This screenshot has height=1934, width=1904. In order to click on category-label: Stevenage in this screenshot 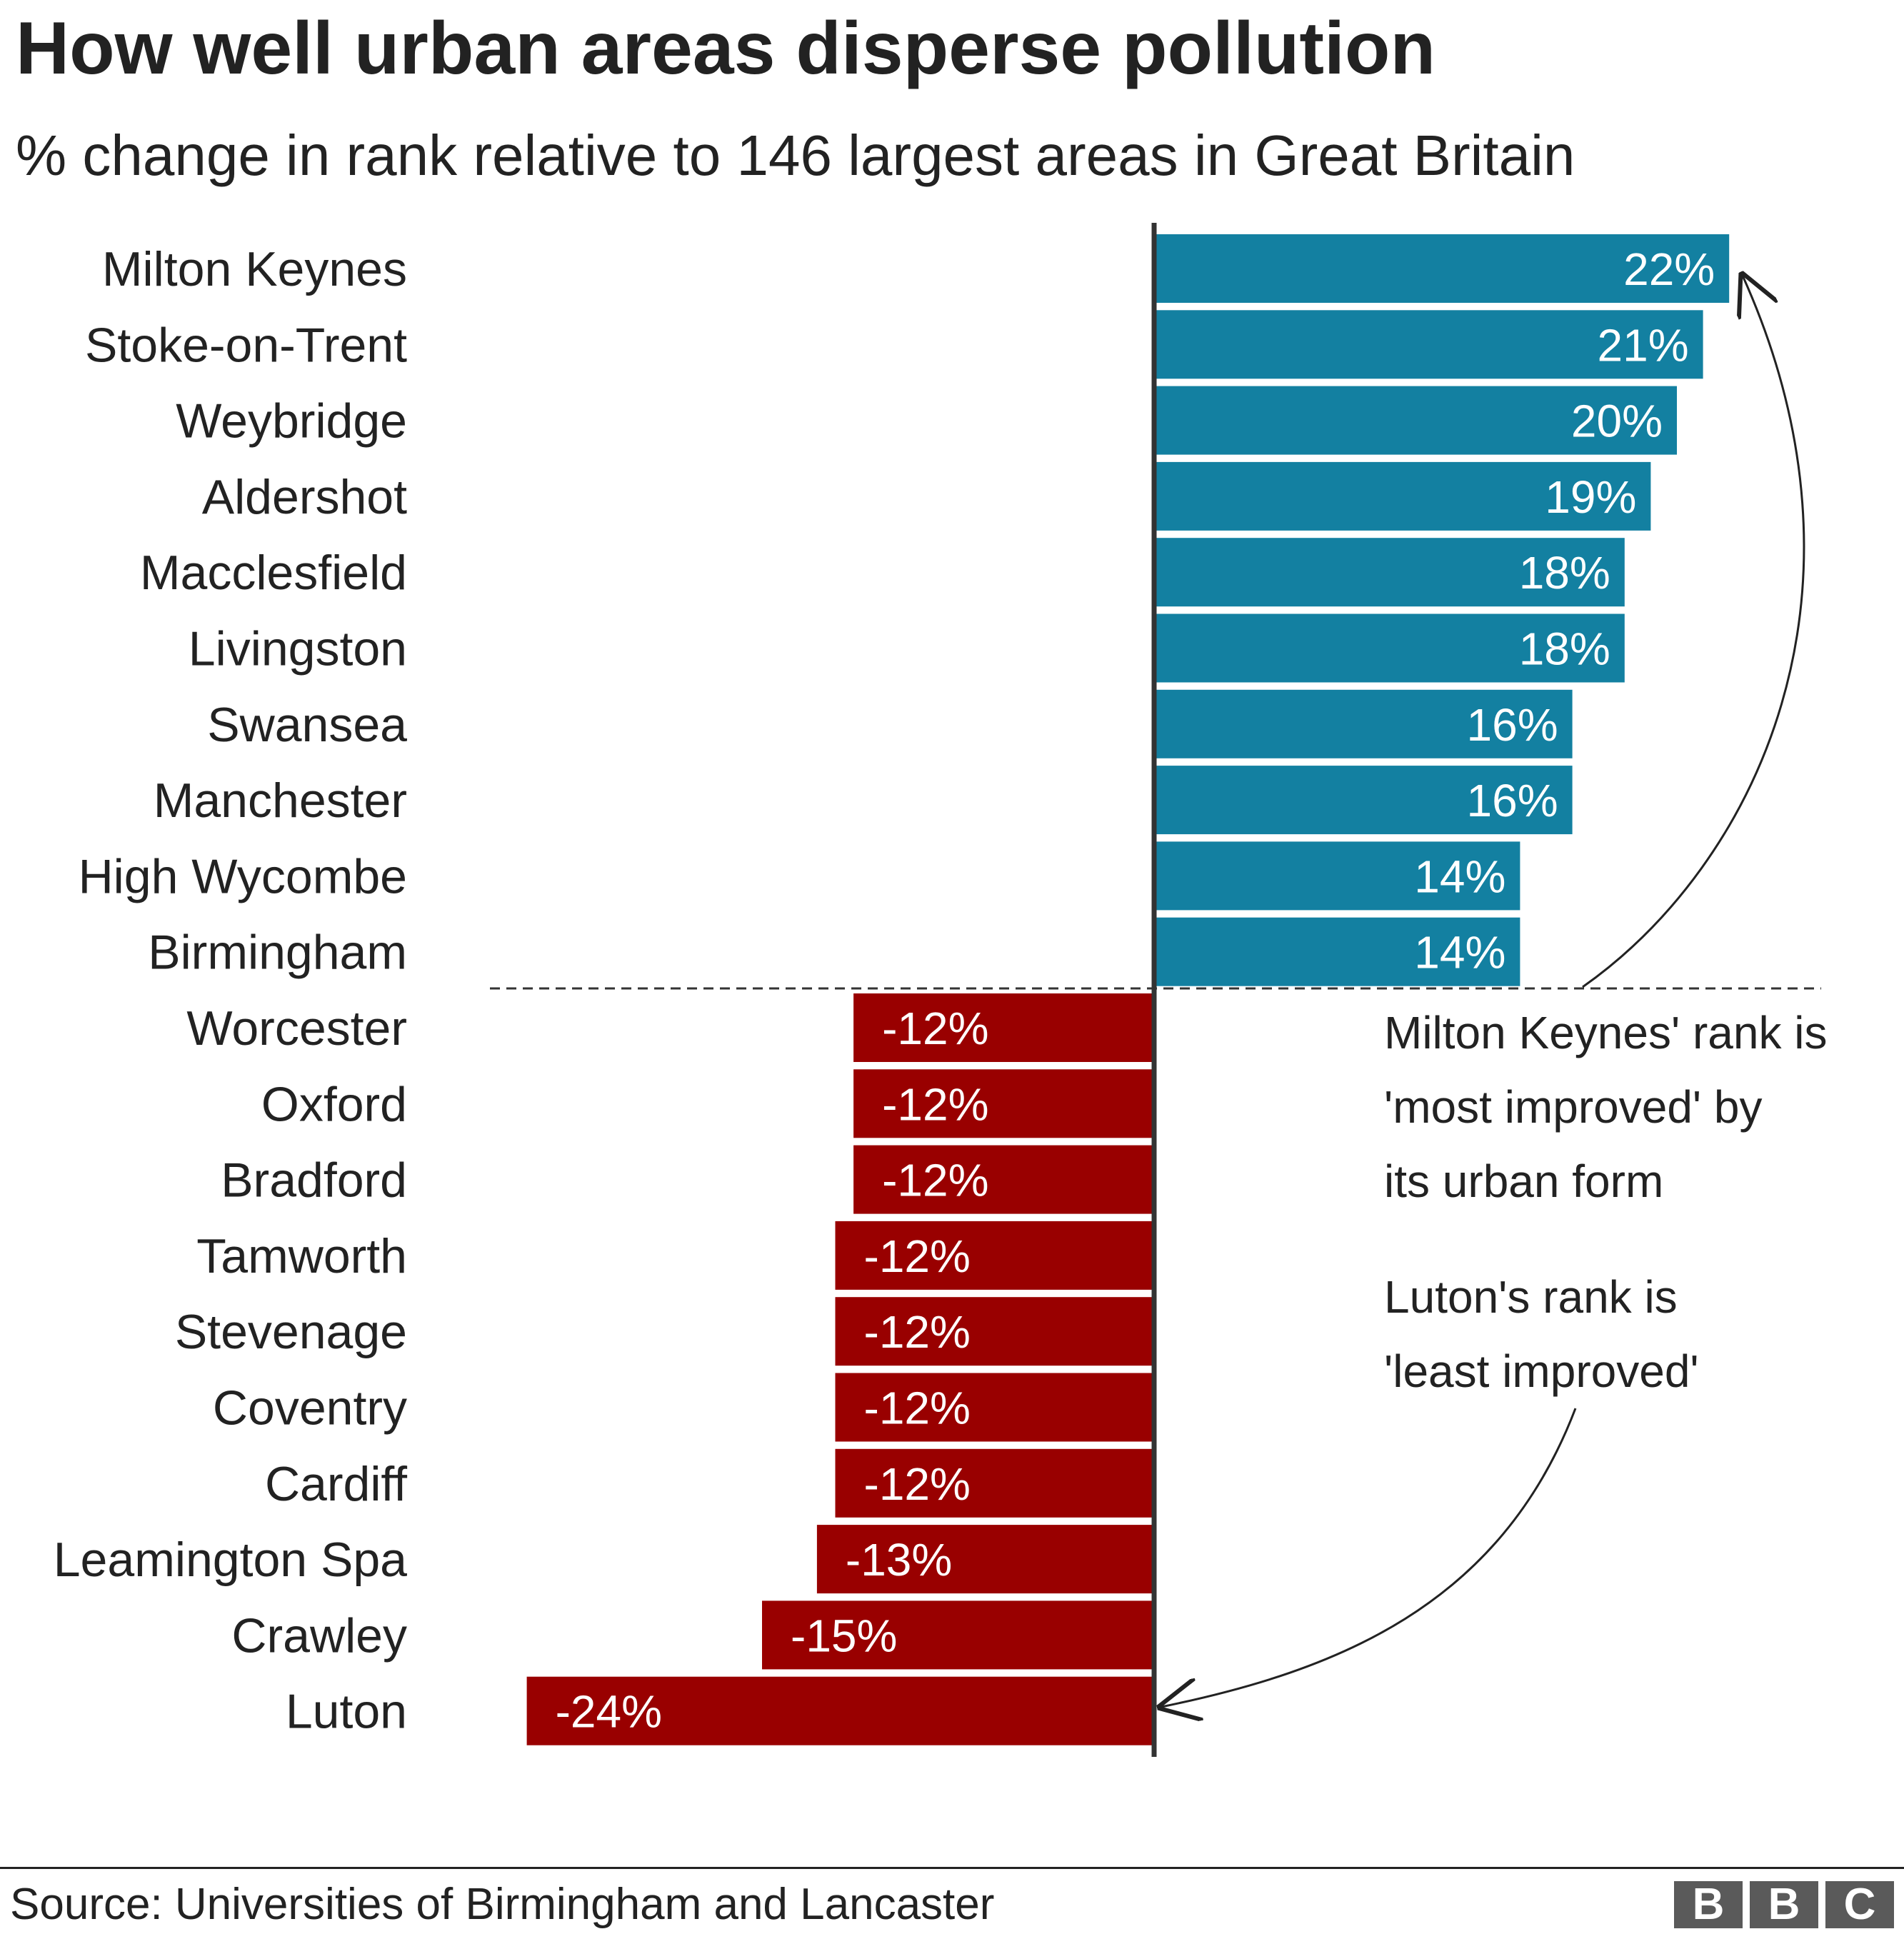, I will do `click(291, 1332)`.